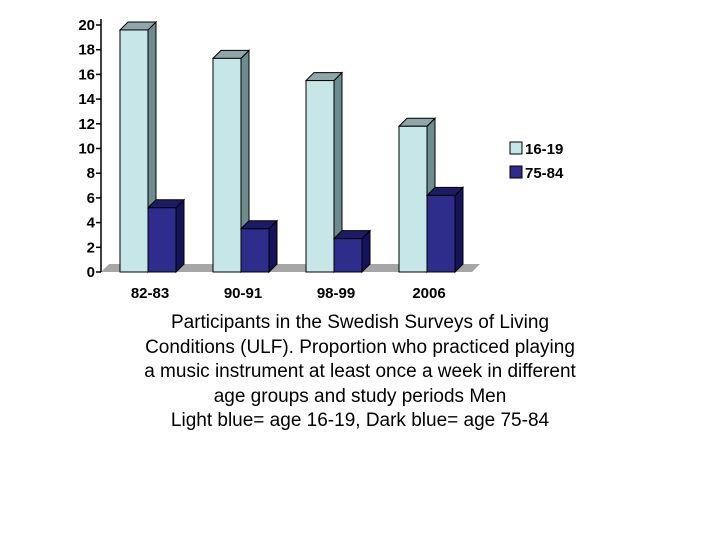 The height and width of the screenshot is (540, 720). What do you see at coordinates (86, 124) in the screenshot?
I see `y-tick-label: 12` at bounding box center [86, 124].